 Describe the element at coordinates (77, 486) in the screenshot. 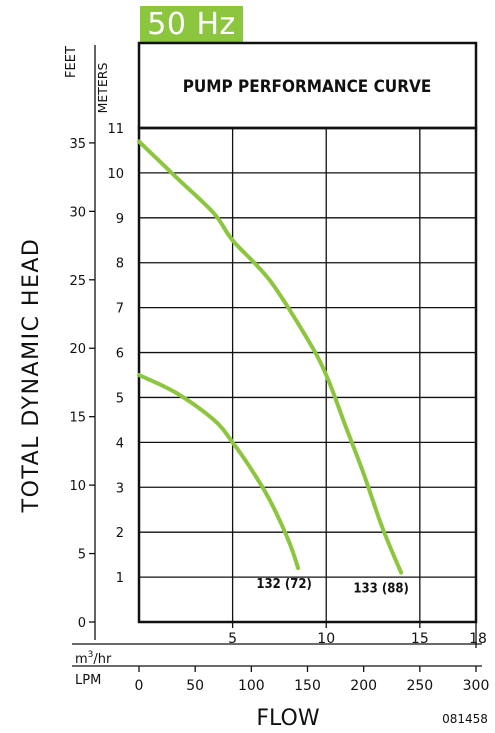

I see `feet-tick-label: 10` at that location.